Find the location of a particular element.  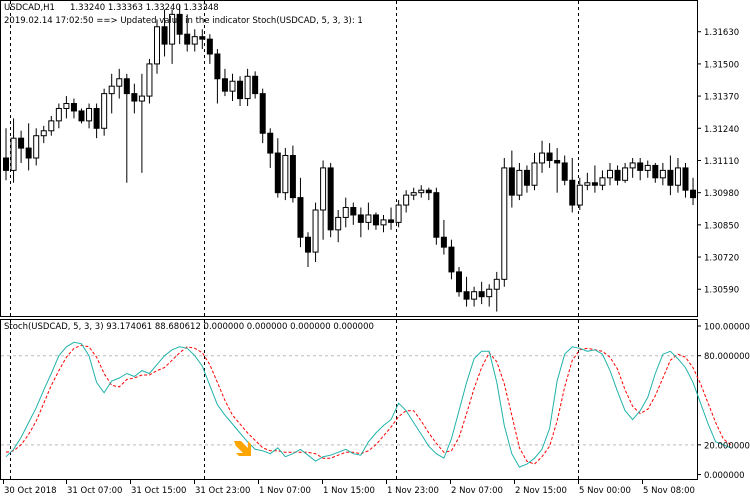

stochastic-axis: 100.000000 80.000000 20.000000 0.000000 is located at coordinates (723, 402).